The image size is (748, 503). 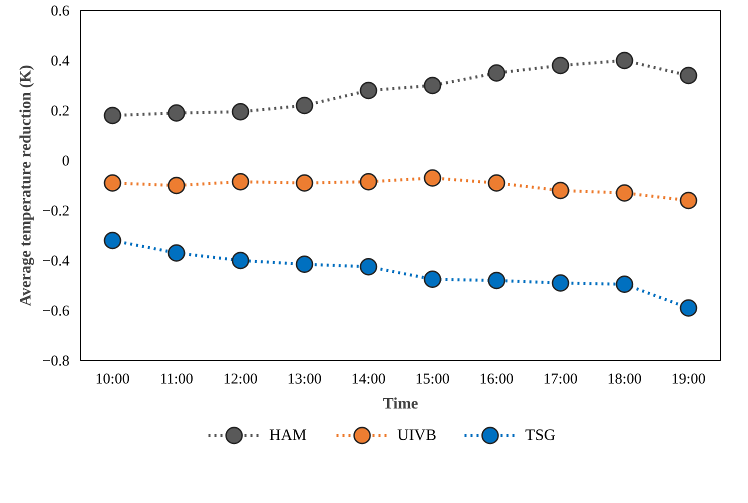 I want to click on x-tick-label: 11:00, so click(x=177, y=380).